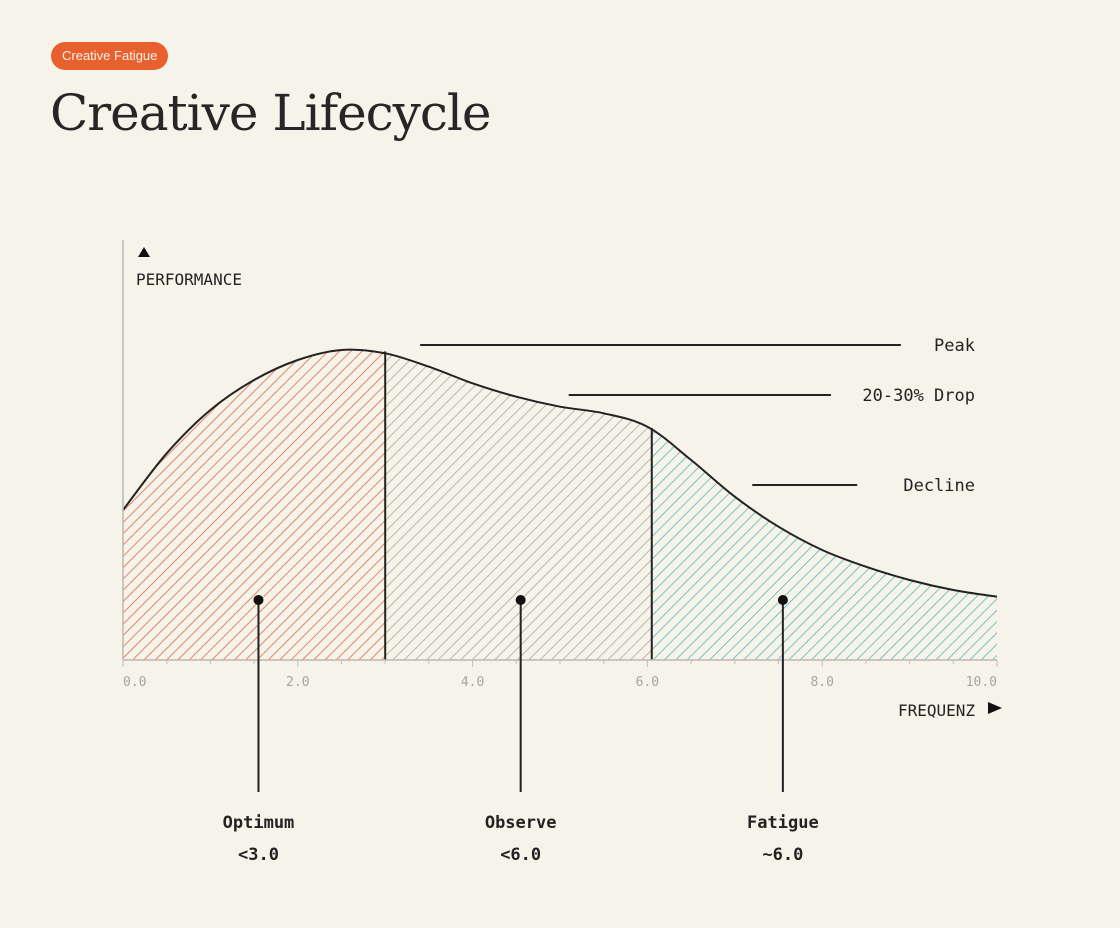 Image resolution: width=1120 pixels, height=928 pixels. I want to click on page-title: Creative Lifecycle, so click(270, 113).